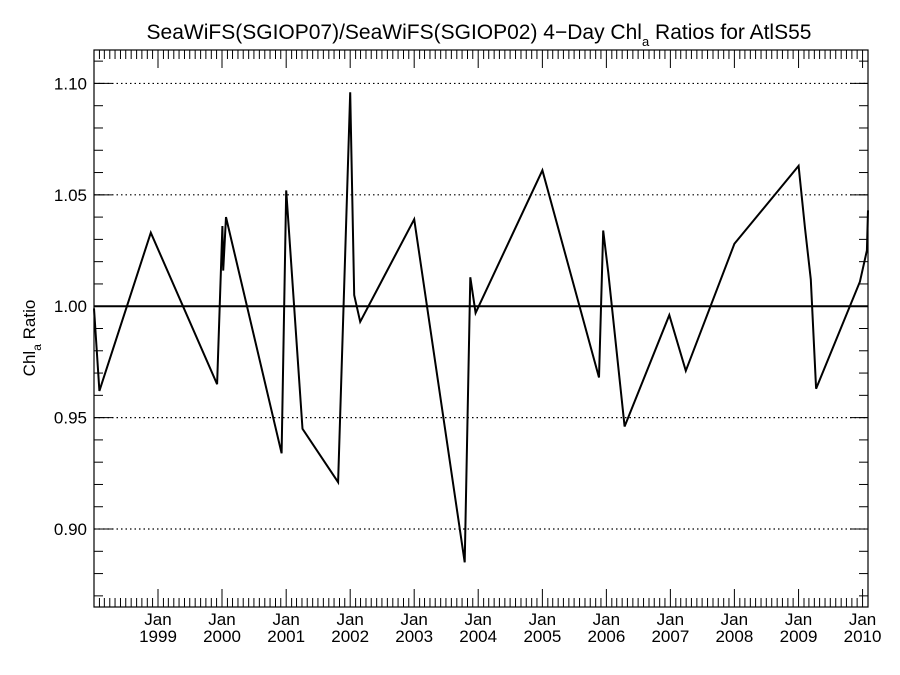 The width and height of the screenshot is (900, 675). I want to click on y-tick-label: 0.95, so click(70, 418).